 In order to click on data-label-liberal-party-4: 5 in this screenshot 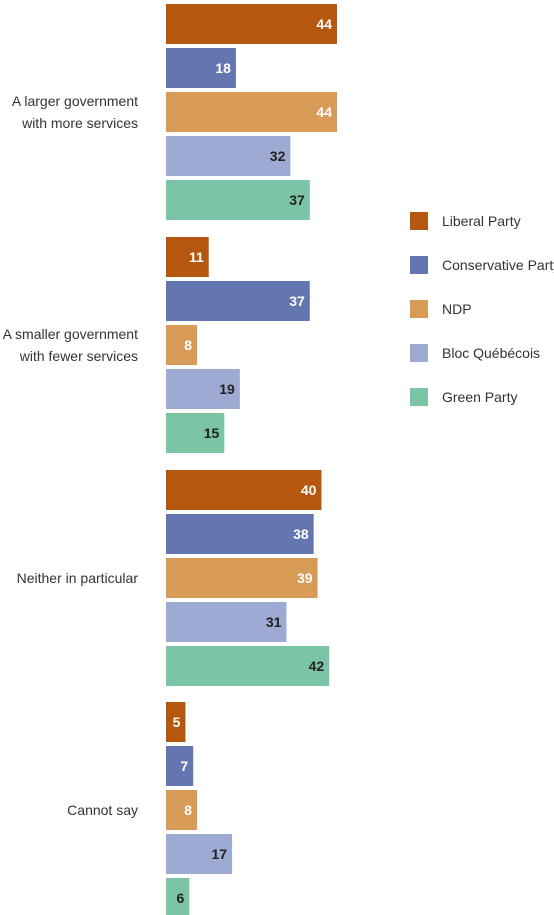, I will do `click(177, 722)`.